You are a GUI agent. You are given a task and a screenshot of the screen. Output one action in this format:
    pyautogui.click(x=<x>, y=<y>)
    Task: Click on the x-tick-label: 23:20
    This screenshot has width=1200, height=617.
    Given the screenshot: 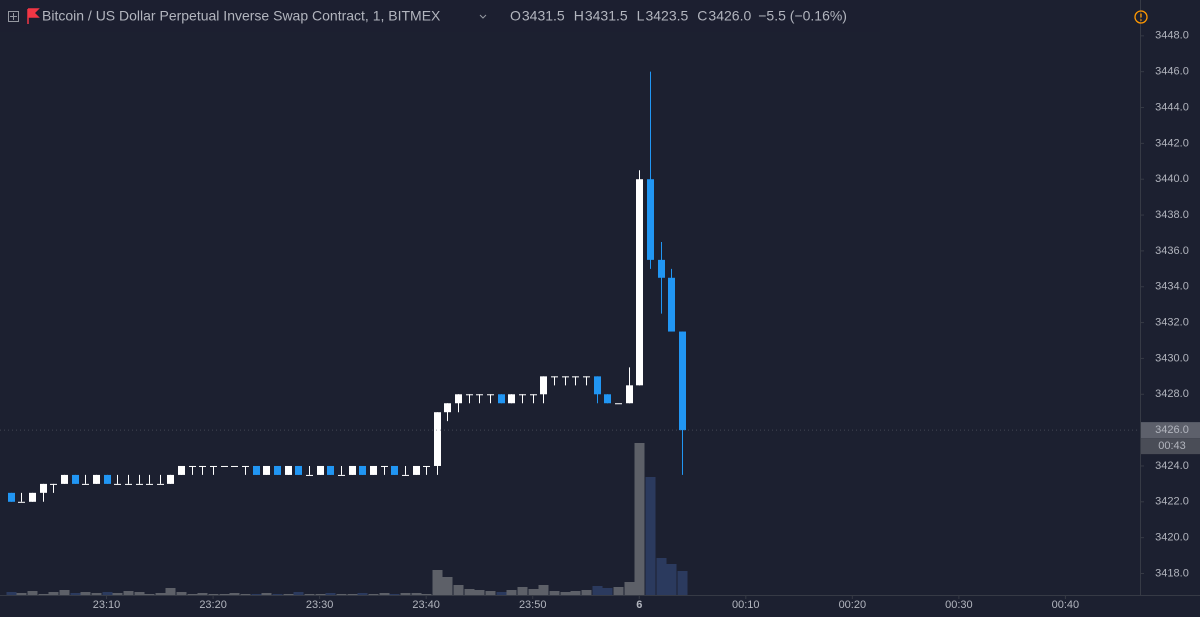 What is the action you would take?
    pyautogui.click(x=213, y=605)
    